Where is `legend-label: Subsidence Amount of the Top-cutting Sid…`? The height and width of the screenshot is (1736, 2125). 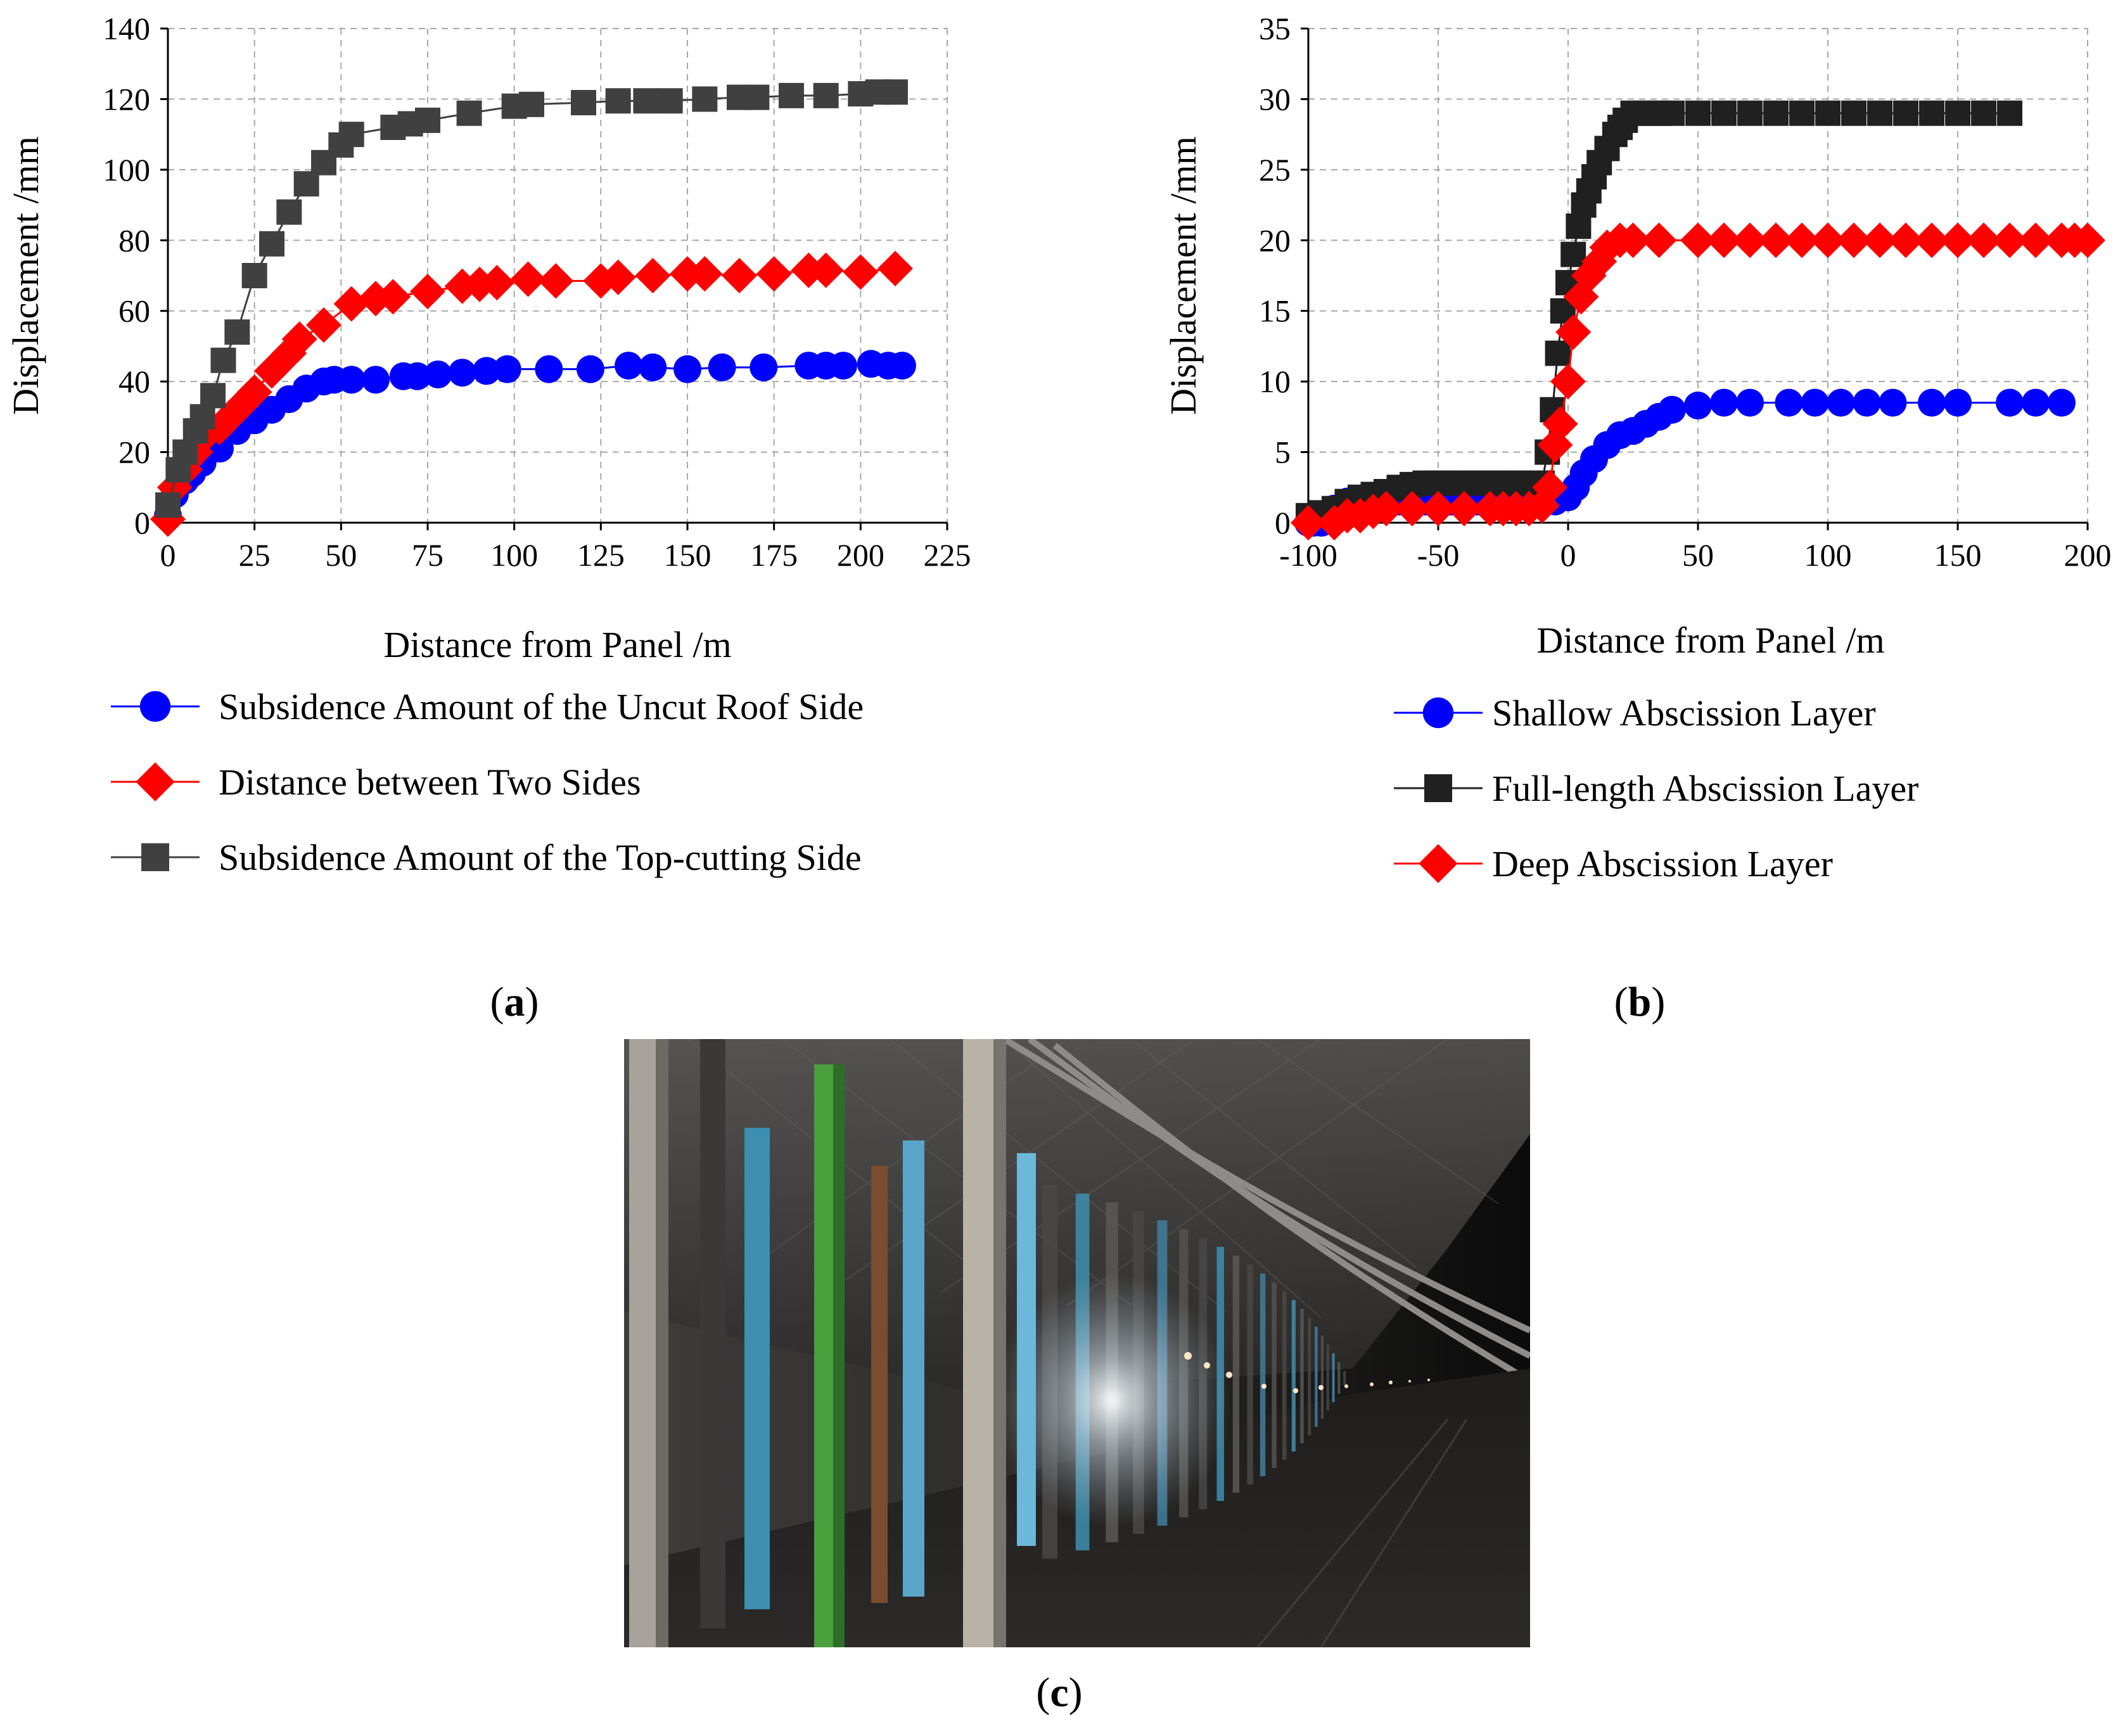
legend-label: Subsidence Amount of the Top-cutting Sid… is located at coordinates (540, 857).